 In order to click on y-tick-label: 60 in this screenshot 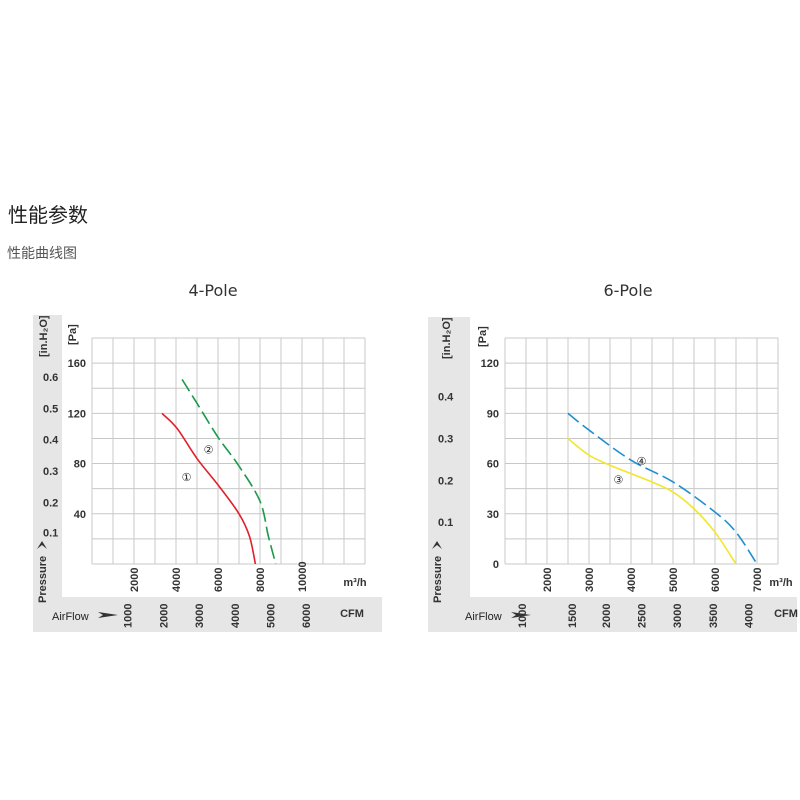, I will do `click(493, 465)`.